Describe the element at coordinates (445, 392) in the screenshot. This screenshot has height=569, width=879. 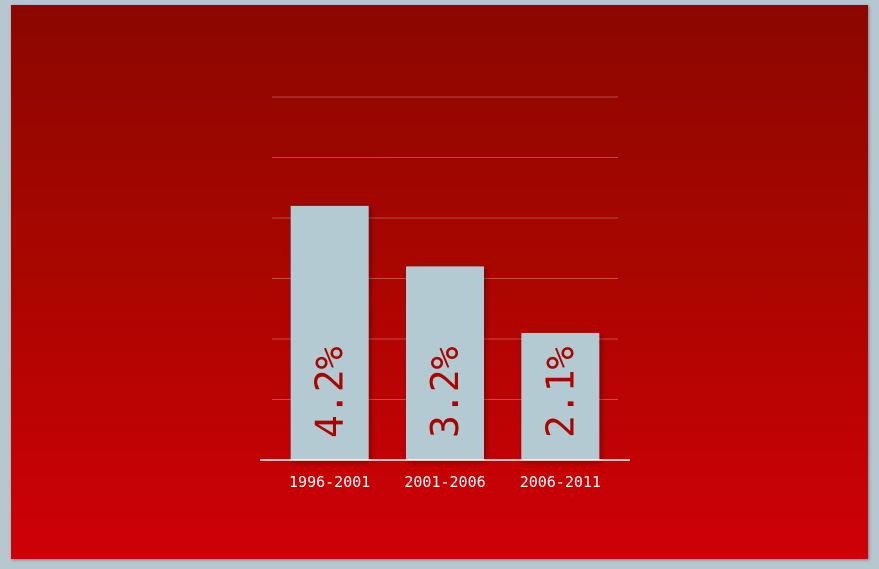
I see `bar-value-label: 3.2%` at that location.